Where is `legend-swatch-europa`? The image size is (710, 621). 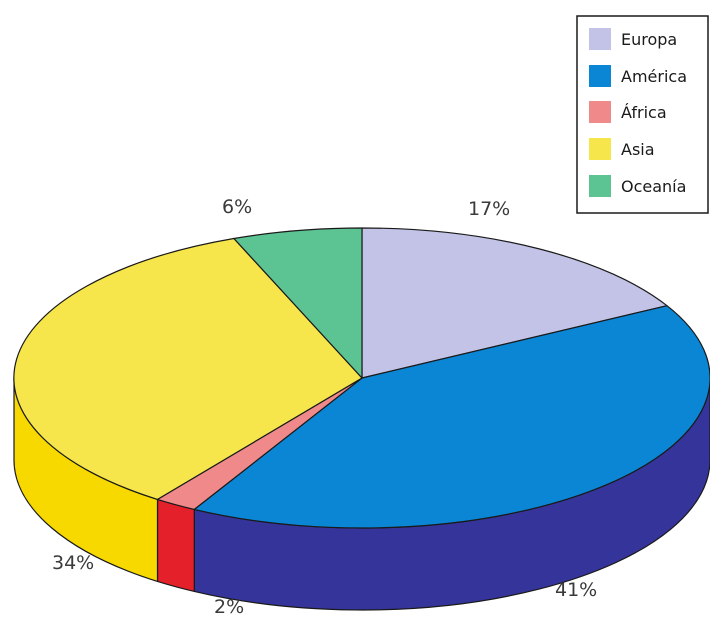 legend-swatch-europa is located at coordinates (600, 39).